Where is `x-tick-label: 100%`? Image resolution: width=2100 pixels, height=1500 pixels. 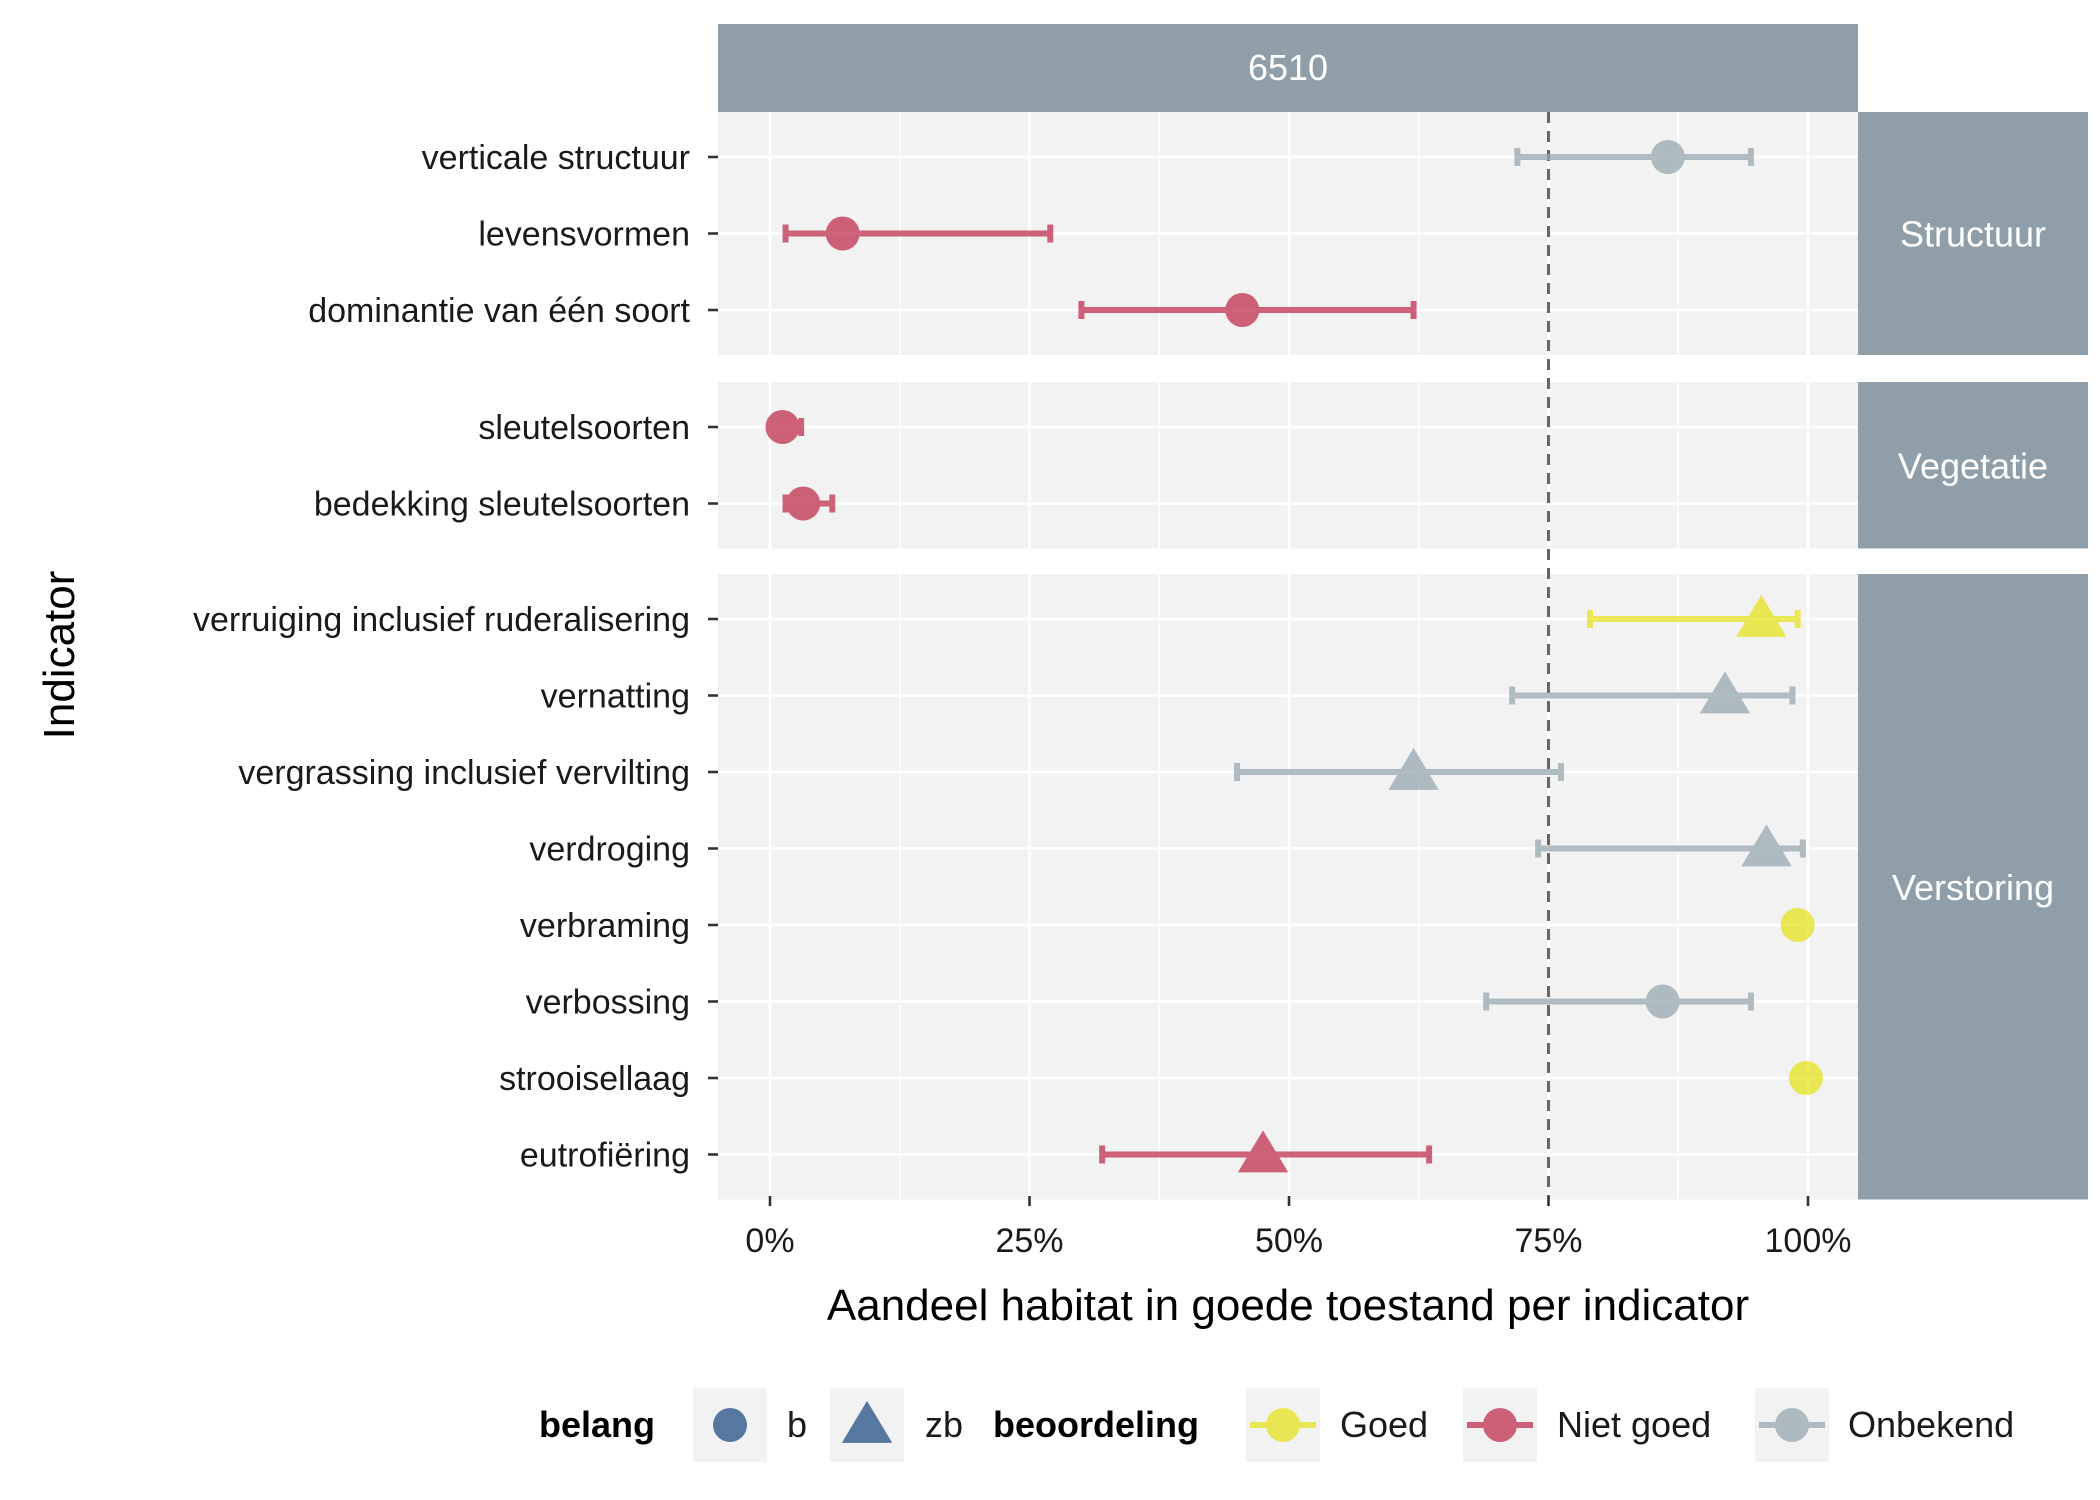 x-tick-label: 100% is located at coordinates (1808, 1241).